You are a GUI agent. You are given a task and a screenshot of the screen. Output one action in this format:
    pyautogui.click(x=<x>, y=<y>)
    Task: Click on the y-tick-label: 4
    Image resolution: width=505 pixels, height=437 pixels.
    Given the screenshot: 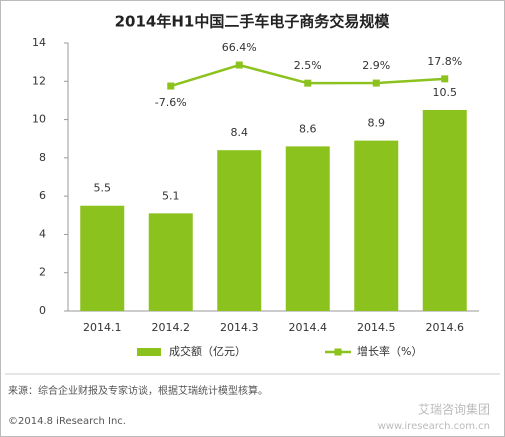 What is the action you would take?
    pyautogui.click(x=42, y=233)
    